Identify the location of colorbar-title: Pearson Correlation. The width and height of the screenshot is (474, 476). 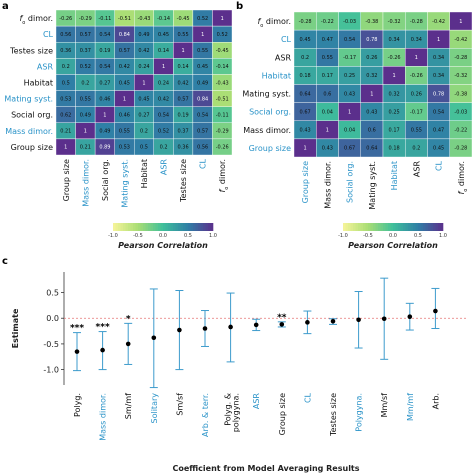
(393, 245).